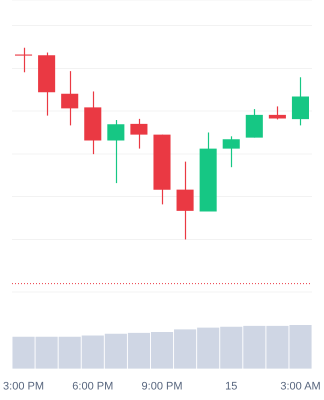  I want to click on x-tick-label: 3:00 AM, so click(300, 386).